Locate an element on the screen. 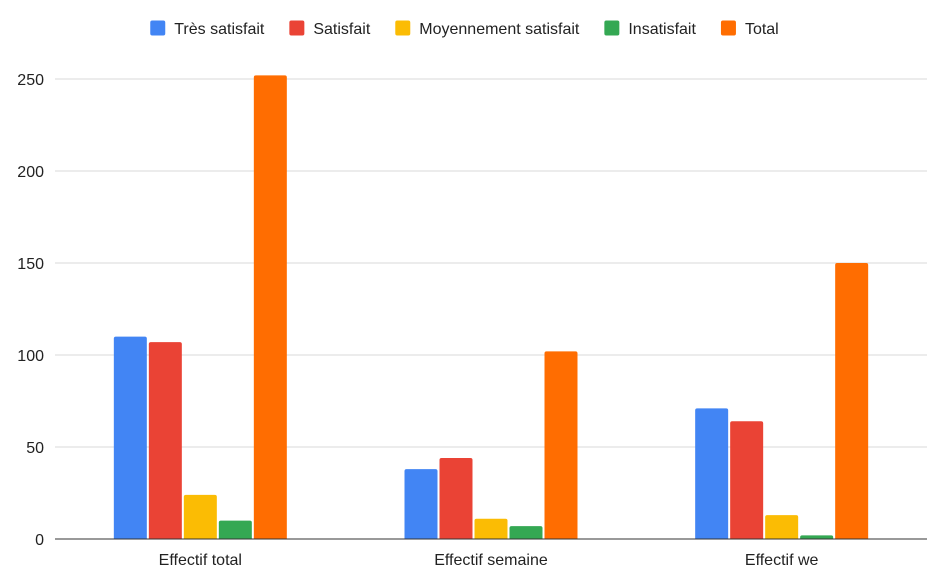 The width and height of the screenshot is (929, 568). legend-item: Satisfait is located at coordinates (330, 29).